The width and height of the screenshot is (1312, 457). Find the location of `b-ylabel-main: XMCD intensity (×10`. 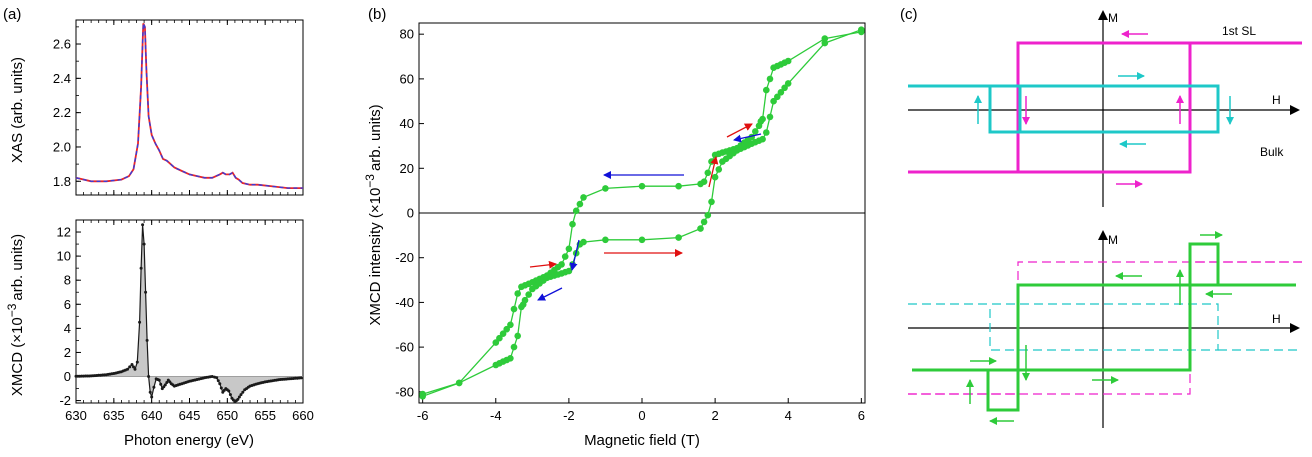

b-ylabel-main: XMCD intensity (×10 is located at coordinates (375, 257).